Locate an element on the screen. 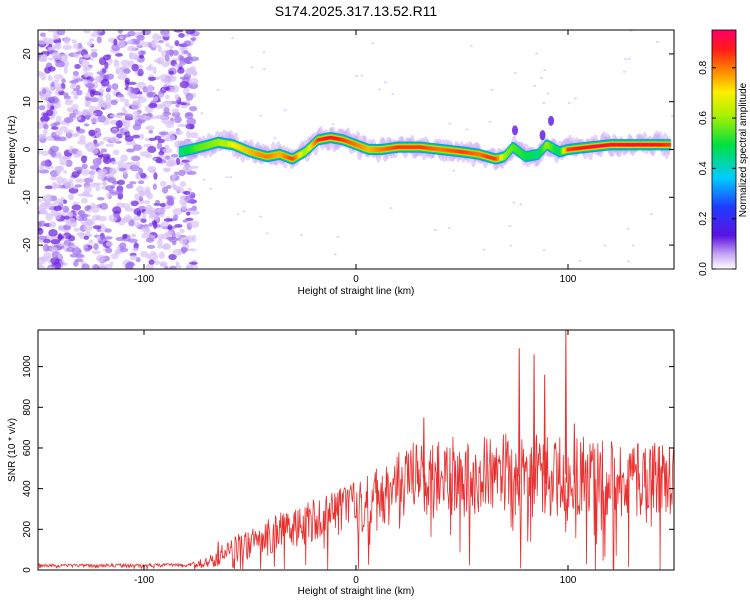 This screenshot has height=600, width=750. y-tick-label: -10 is located at coordinates (27, 197).